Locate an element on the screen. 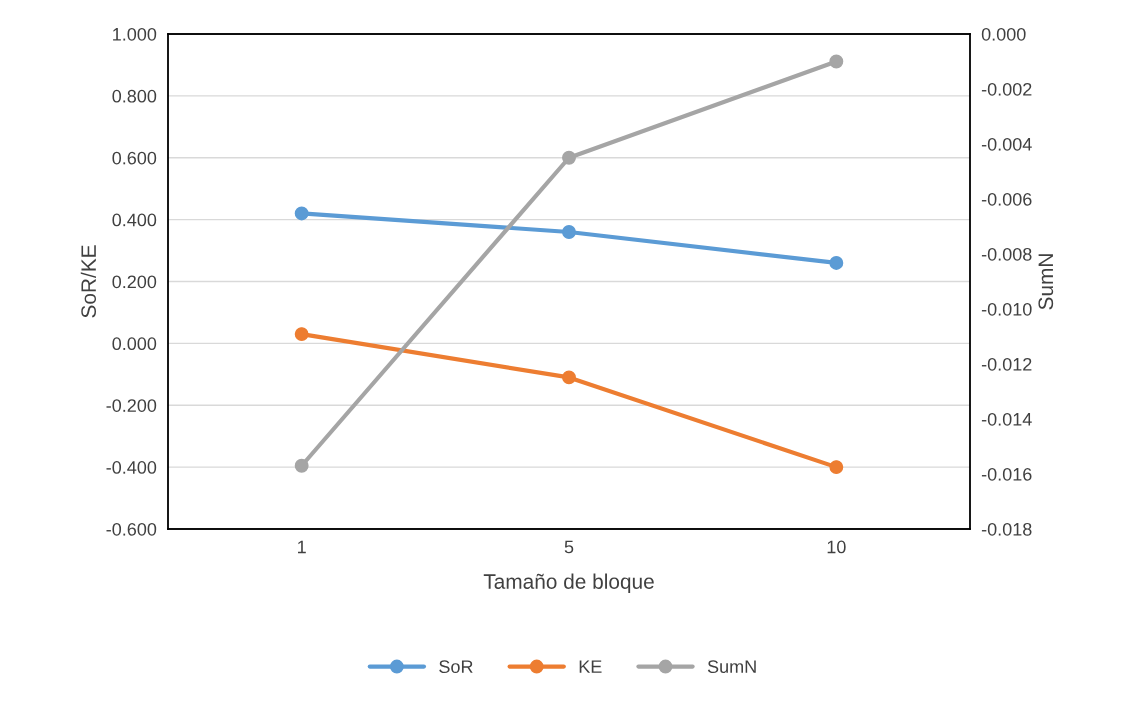 The height and width of the screenshot is (707, 1127). x-tick-label: 5 is located at coordinates (569, 547).